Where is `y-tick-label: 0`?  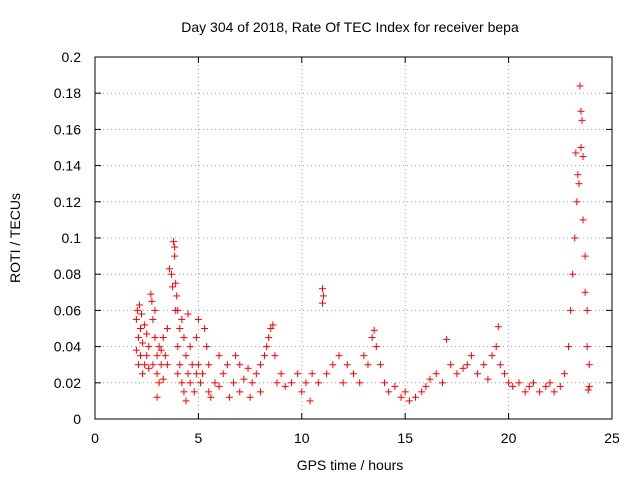 y-tick-label: 0 is located at coordinates (77, 419).